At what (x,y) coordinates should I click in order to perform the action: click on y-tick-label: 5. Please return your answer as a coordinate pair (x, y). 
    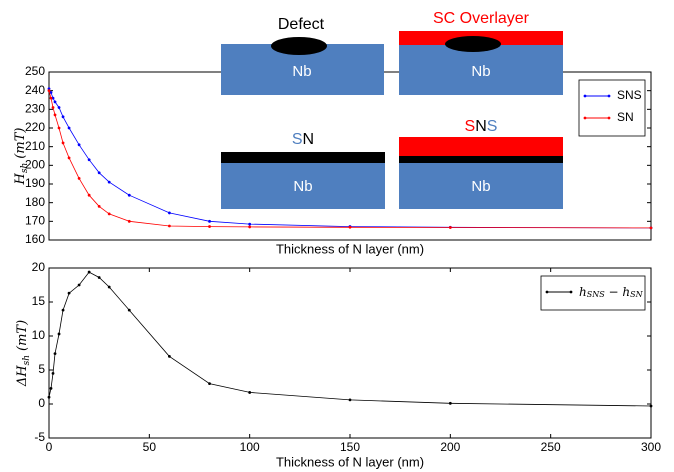
    Looking at the image, I should click on (41, 369).